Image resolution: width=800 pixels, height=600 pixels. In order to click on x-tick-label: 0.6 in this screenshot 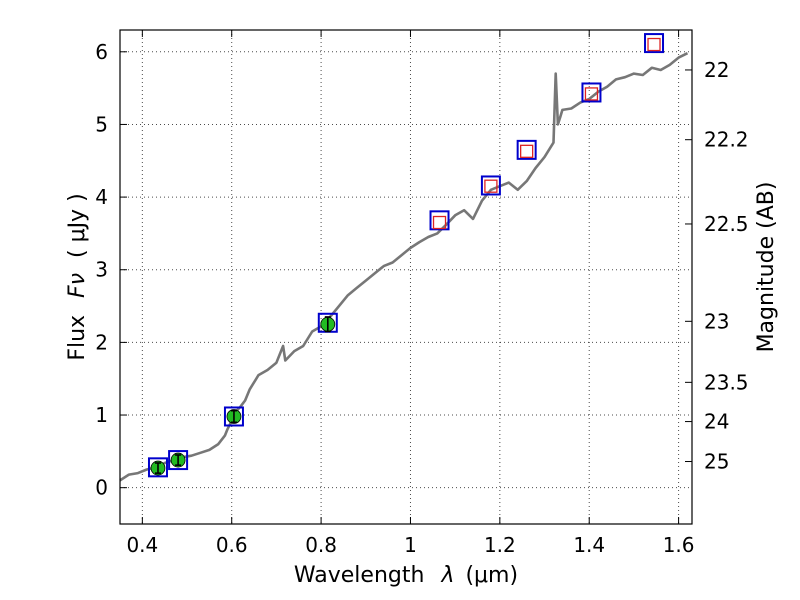, I will do `click(232, 545)`.